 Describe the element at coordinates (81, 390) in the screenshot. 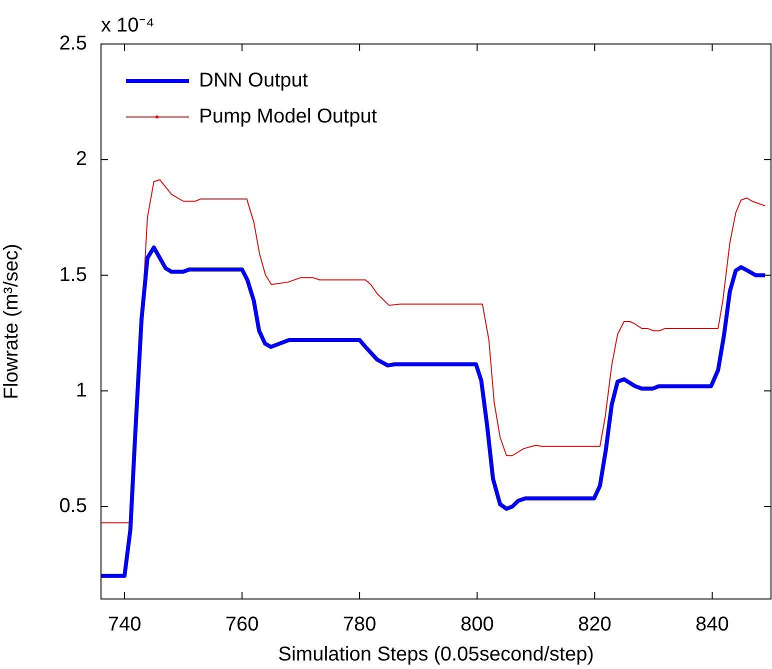

I see `y-tick-label: 1` at that location.